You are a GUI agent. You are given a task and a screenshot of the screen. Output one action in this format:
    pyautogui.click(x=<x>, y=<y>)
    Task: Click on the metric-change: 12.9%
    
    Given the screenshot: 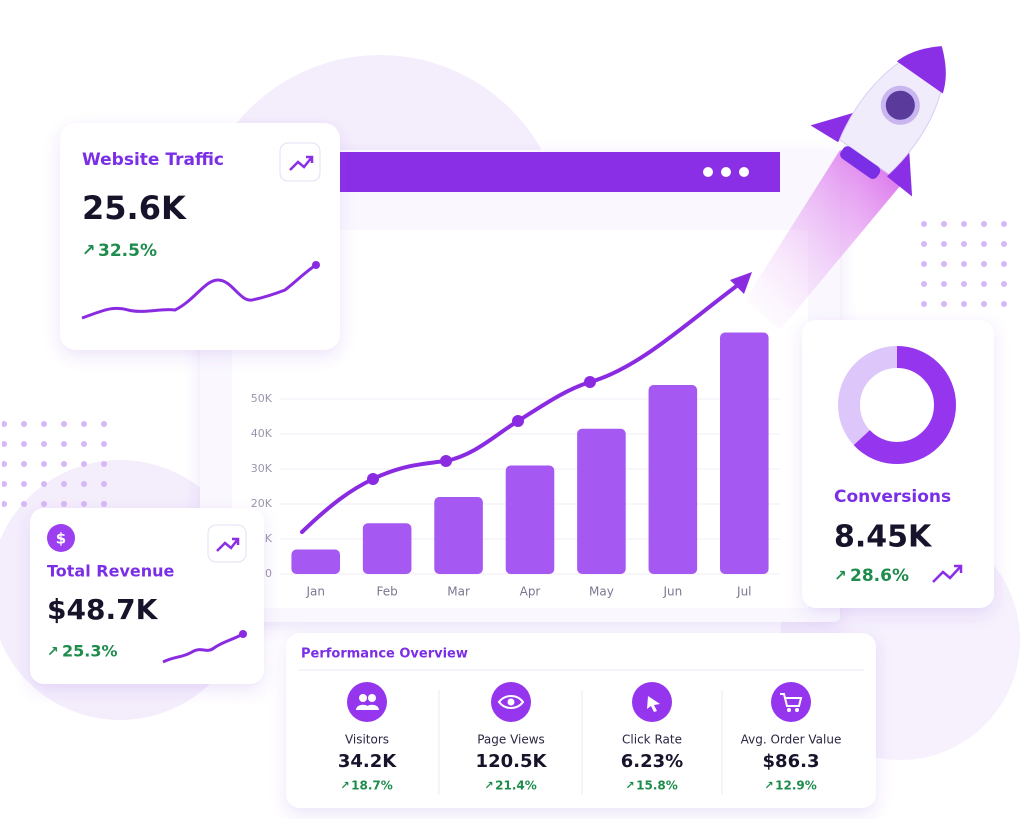 What is the action you would take?
    pyautogui.click(x=796, y=786)
    